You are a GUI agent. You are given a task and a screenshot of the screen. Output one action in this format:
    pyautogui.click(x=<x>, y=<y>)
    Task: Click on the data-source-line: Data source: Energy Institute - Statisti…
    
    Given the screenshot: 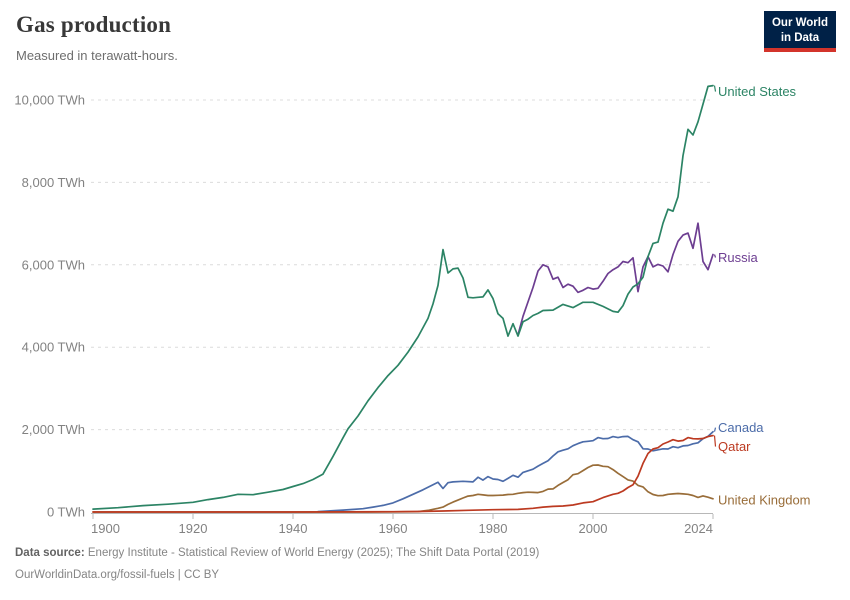 What is the action you would take?
    pyautogui.click(x=277, y=554)
    